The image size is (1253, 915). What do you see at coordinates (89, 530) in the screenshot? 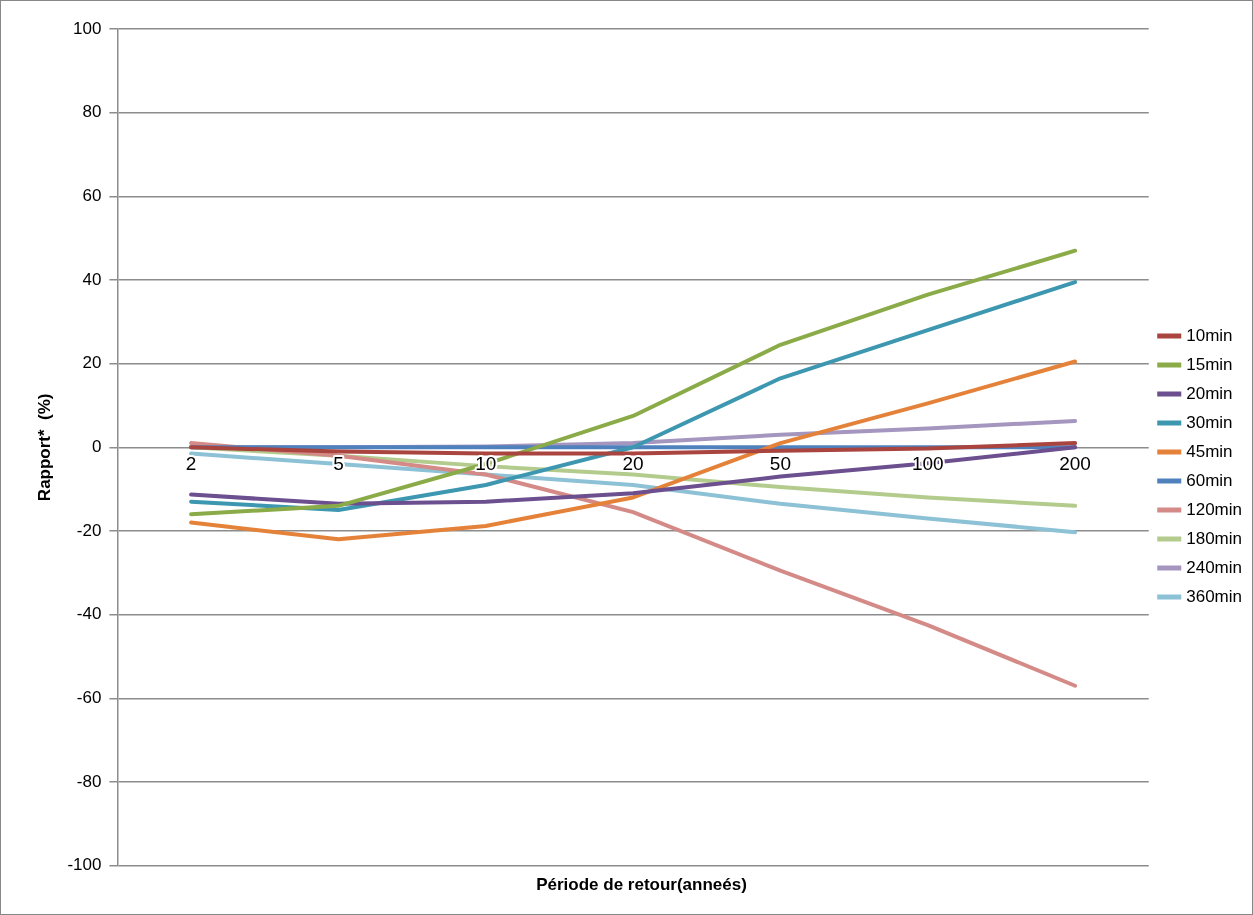
I see `y-tick-label: -20` at bounding box center [89, 530].